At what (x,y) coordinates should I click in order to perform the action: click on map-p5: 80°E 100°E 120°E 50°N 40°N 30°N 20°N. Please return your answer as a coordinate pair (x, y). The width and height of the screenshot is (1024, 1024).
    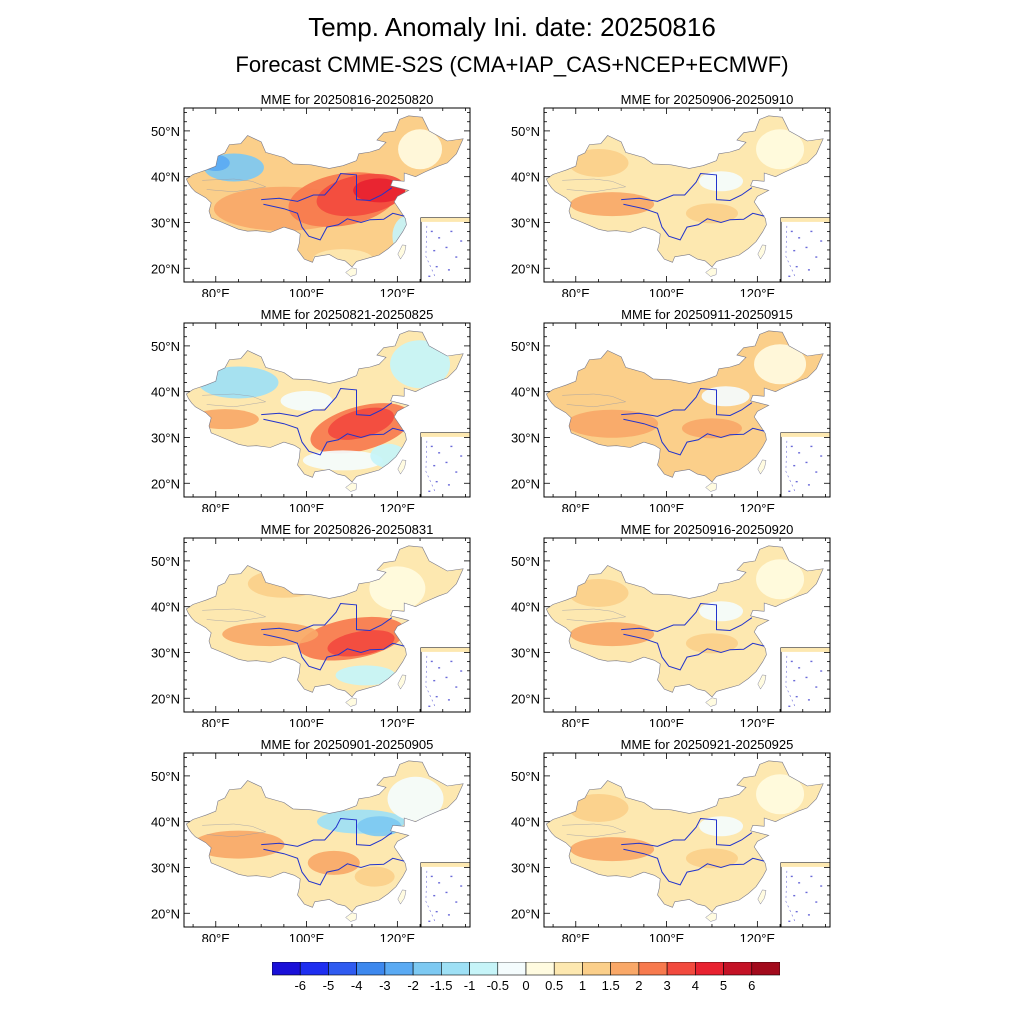
    Looking at the image, I should click on (671, 202).